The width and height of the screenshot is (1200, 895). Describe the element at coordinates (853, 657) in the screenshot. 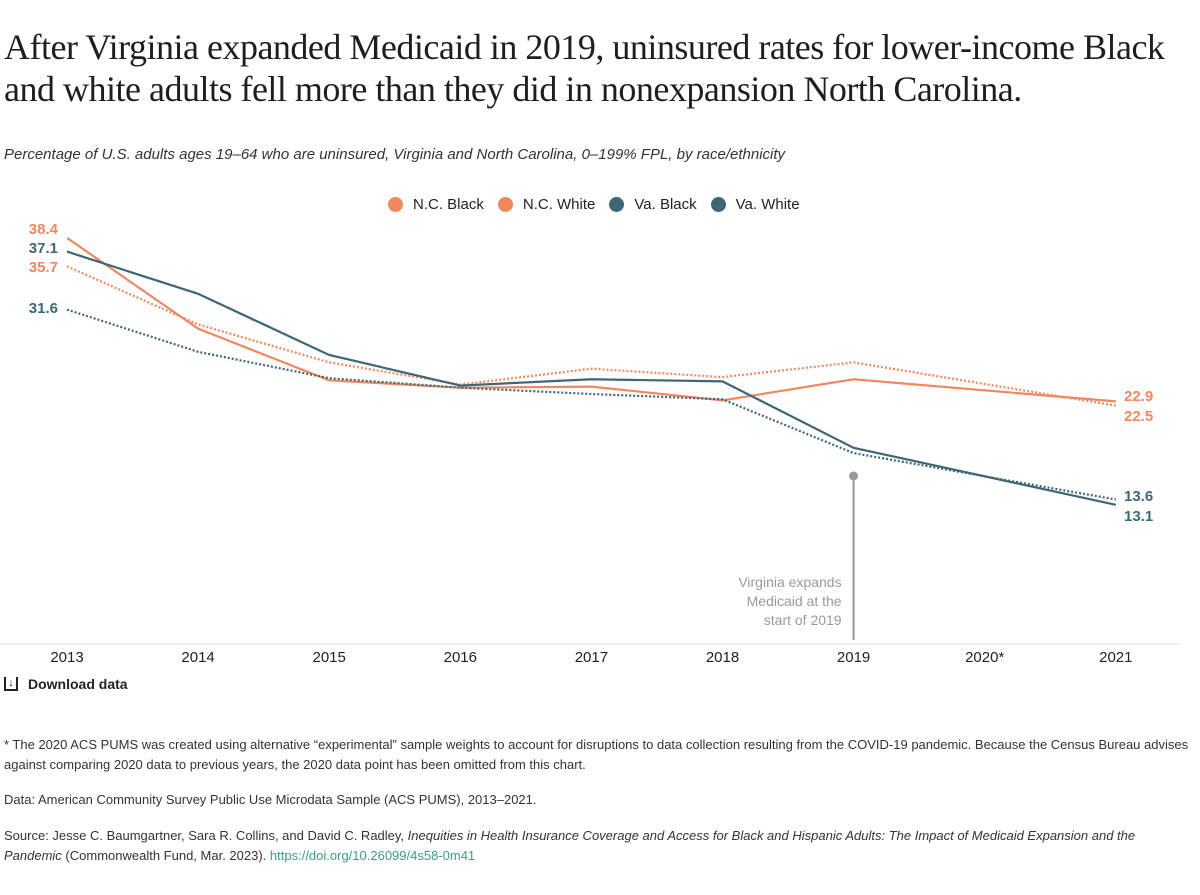

I see `x-tick-label: 2019` at that location.